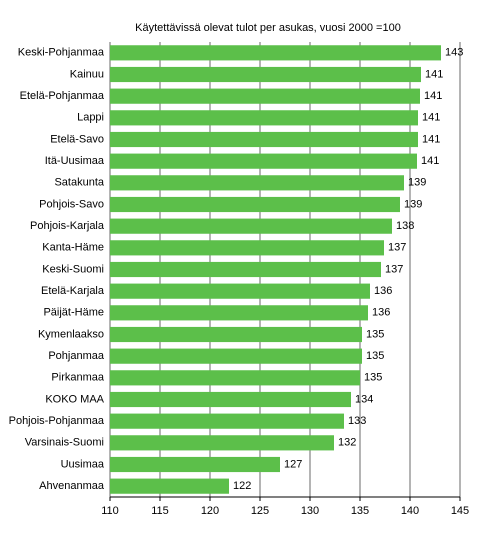 The width and height of the screenshot is (488, 549). Describe the element at coordinates (360, 511) in the screenshot. I see `x-tick-label: 135` at that location.